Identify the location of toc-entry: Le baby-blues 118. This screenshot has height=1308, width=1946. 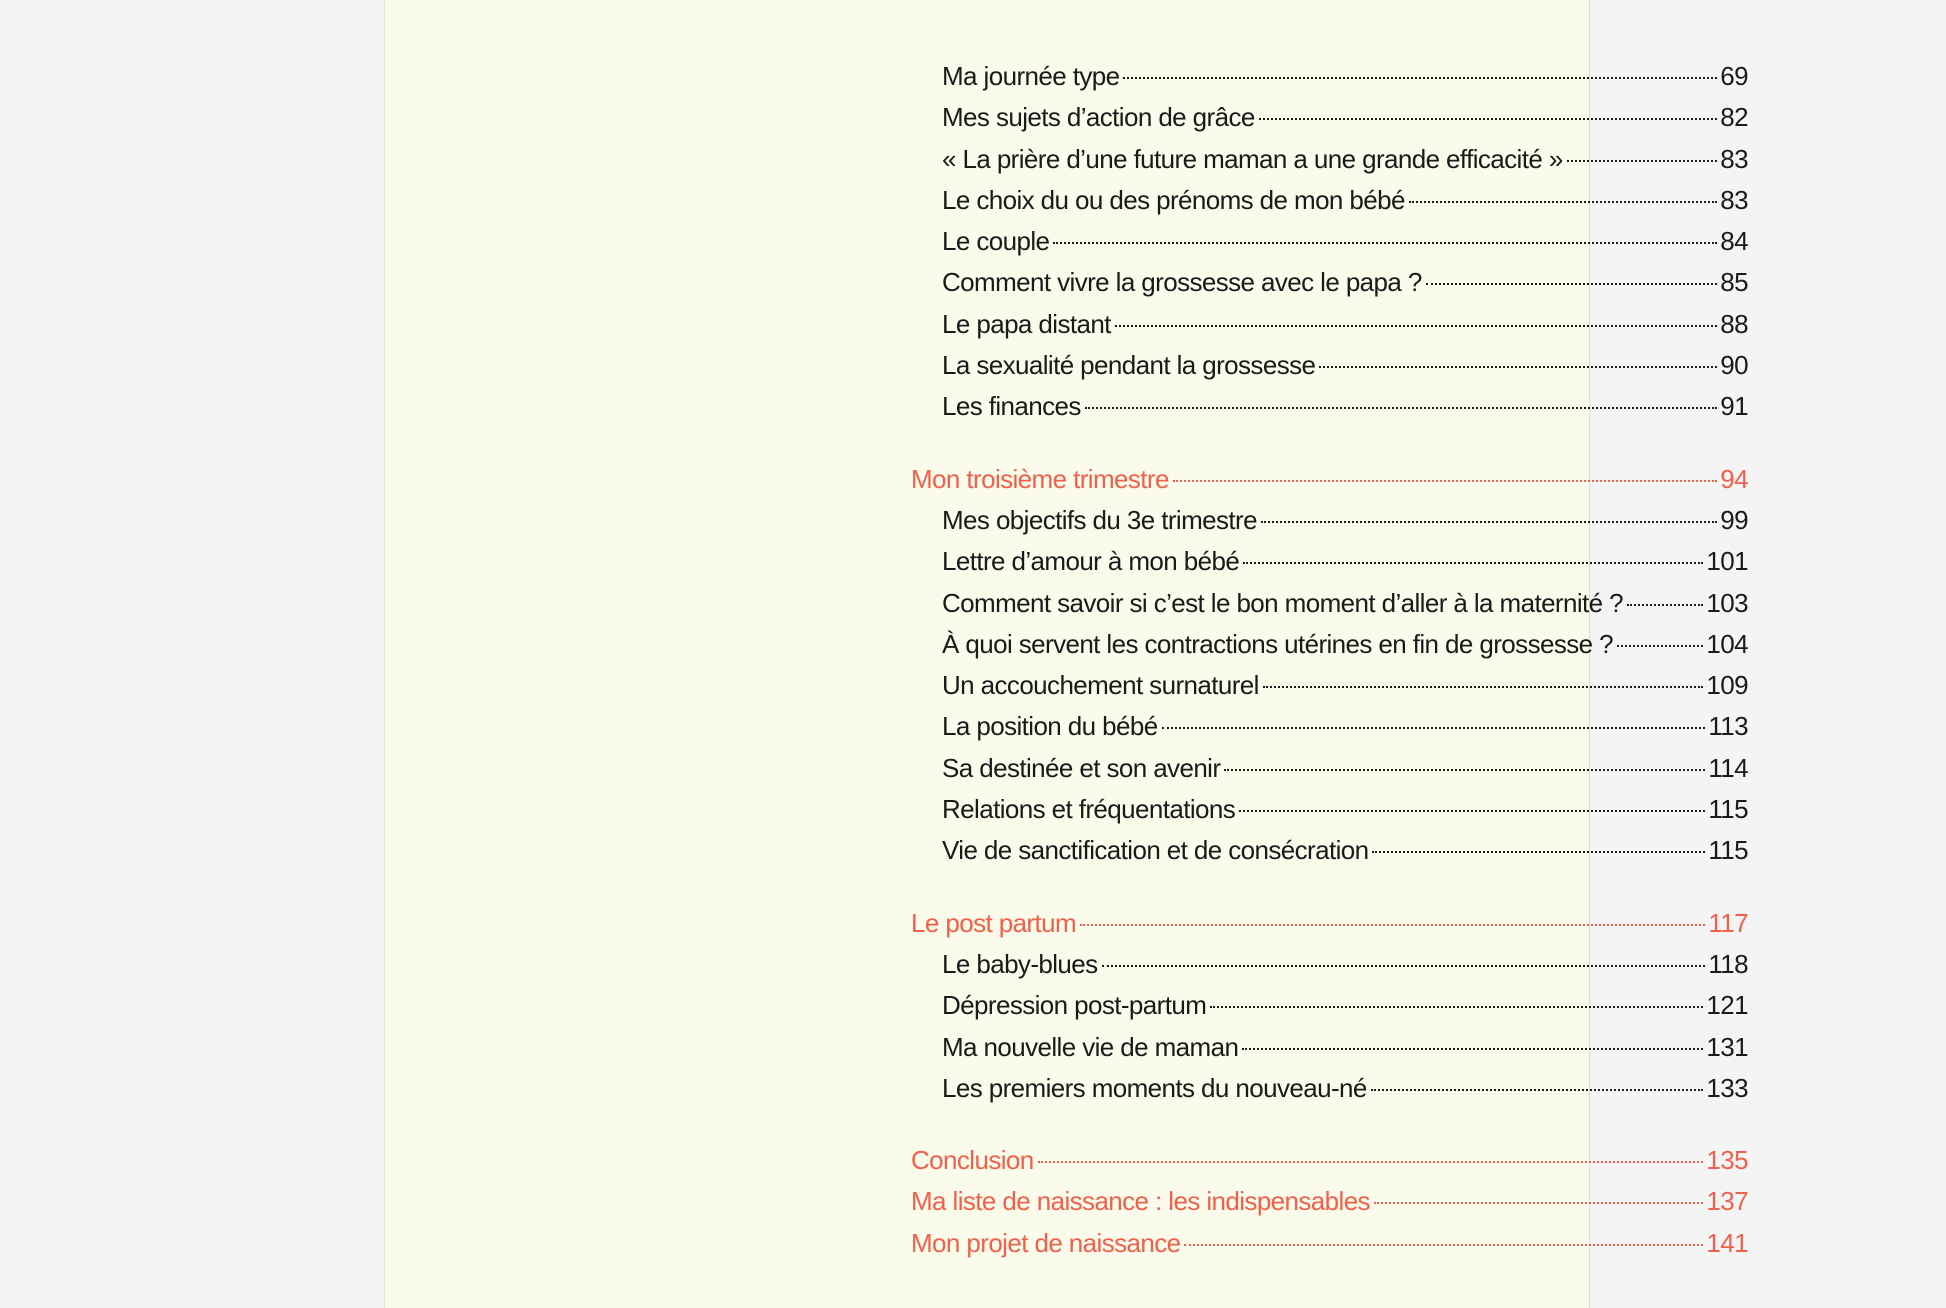
(1330, 964).